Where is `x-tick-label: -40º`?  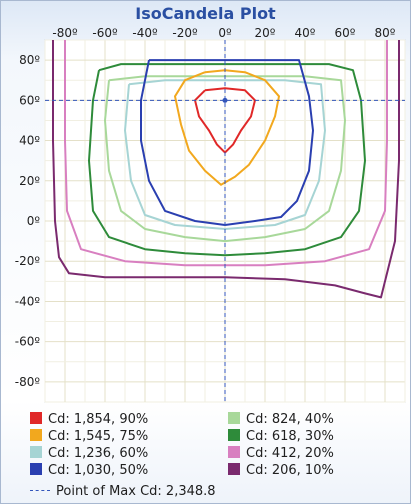
x-tick-label: -40º is located at coordinates (145, 33).